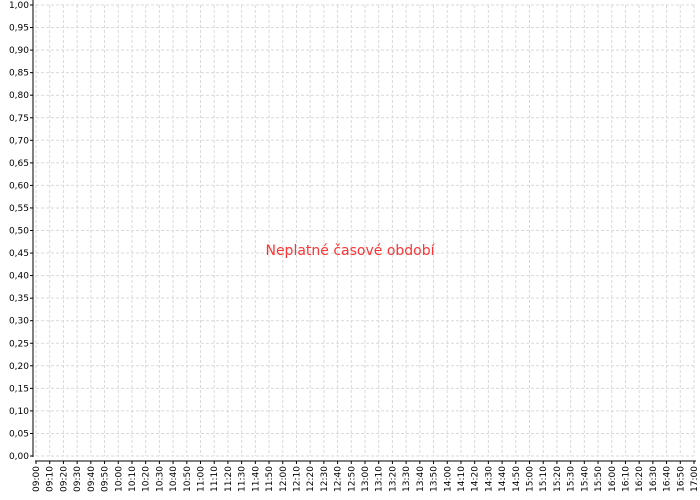 The width and height of the screenshot is (700, 500). Describe the element at coordinates (531, 479) in the screenshot. I see `x-tick-label: 15:00` at that location.